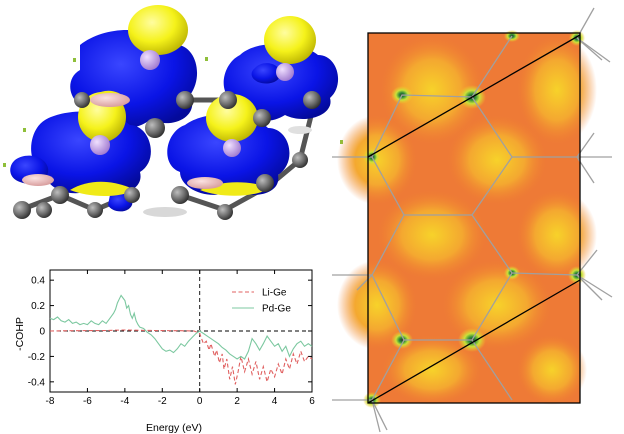  I want to click on y-tick-label: 0, so click(42, 332).